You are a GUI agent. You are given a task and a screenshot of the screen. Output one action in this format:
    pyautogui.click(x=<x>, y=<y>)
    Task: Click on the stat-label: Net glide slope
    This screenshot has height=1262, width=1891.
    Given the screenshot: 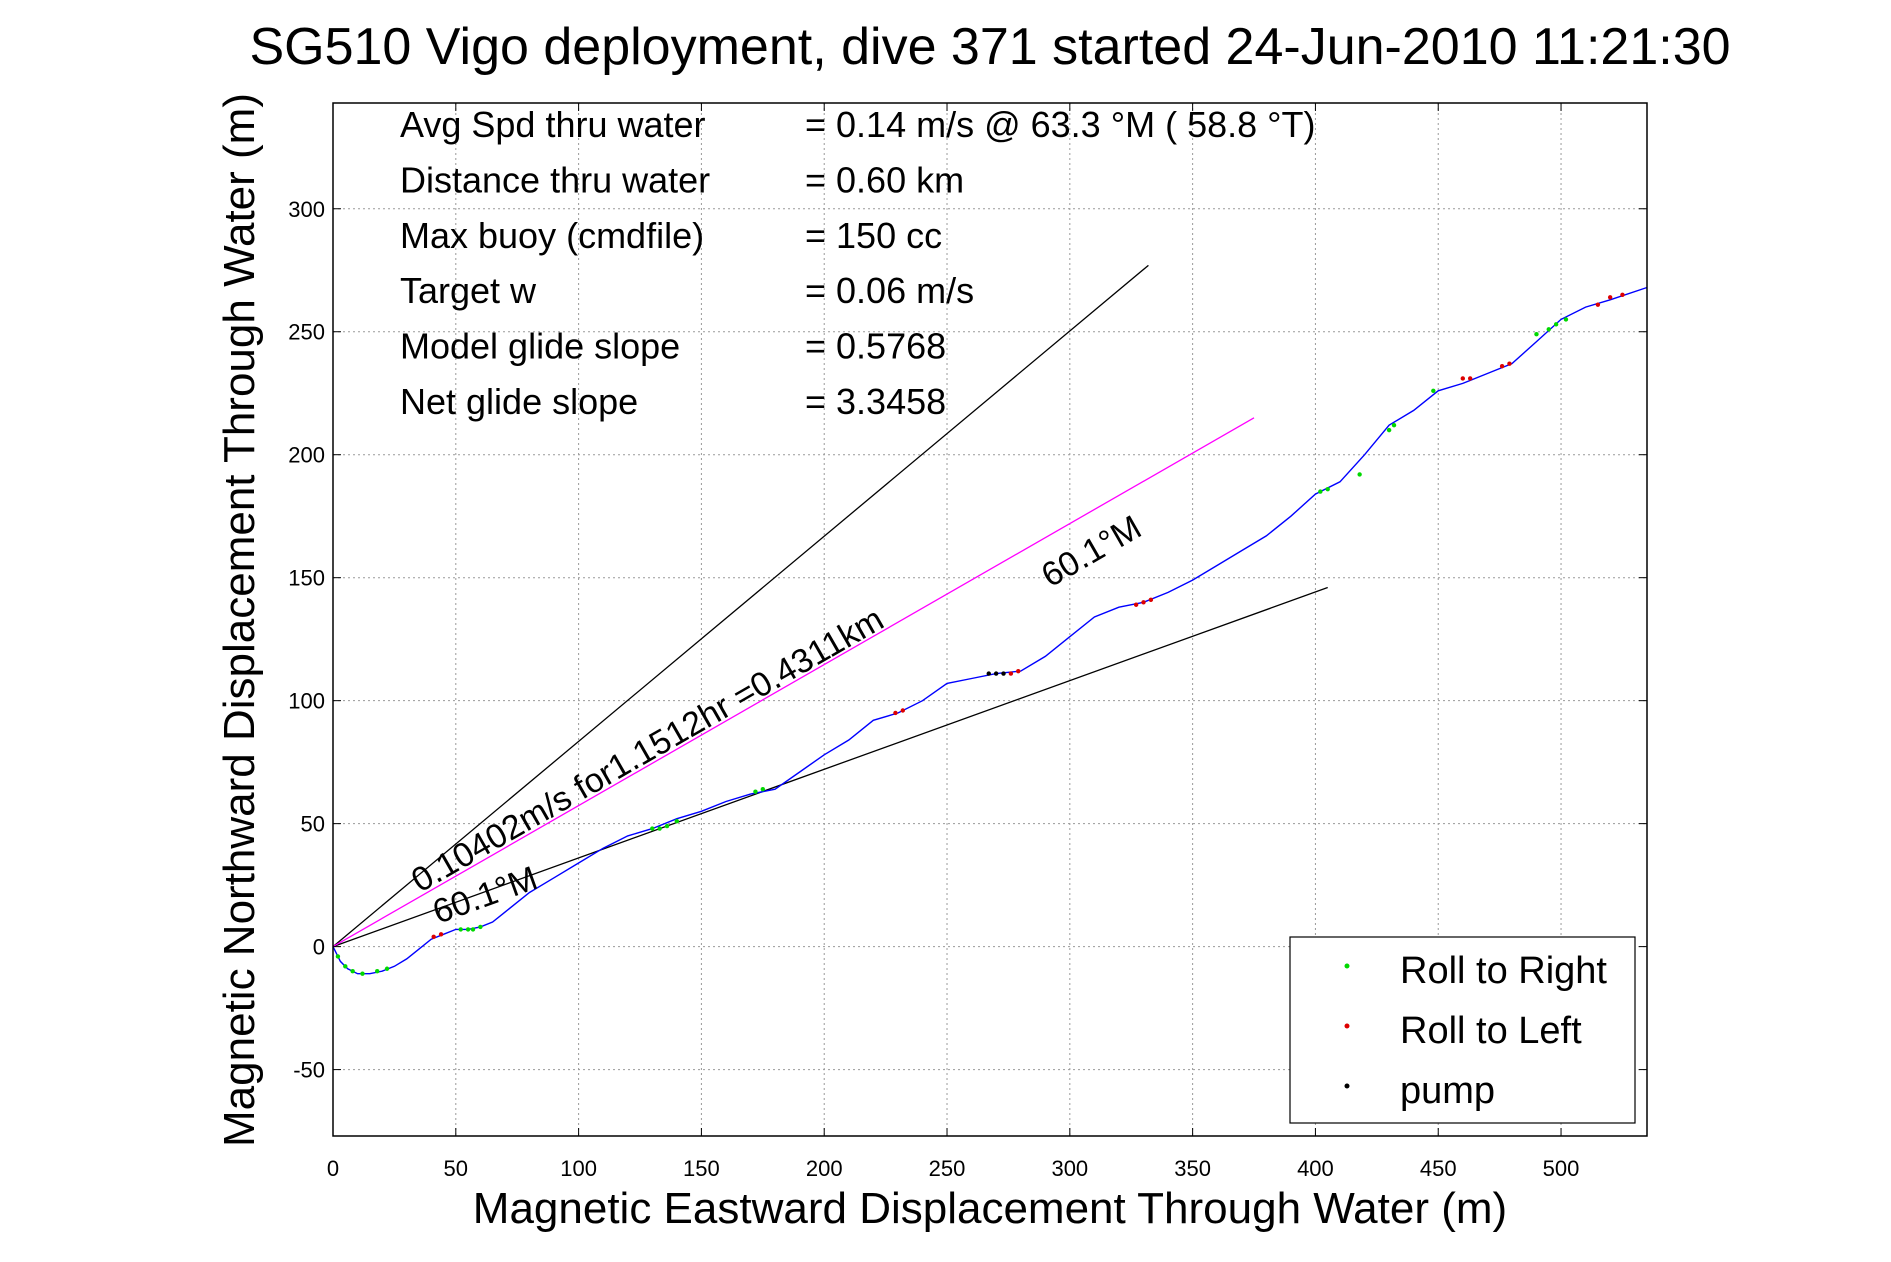 What is the action you would take?
    pyautogui.click(x=519, y=401)
    